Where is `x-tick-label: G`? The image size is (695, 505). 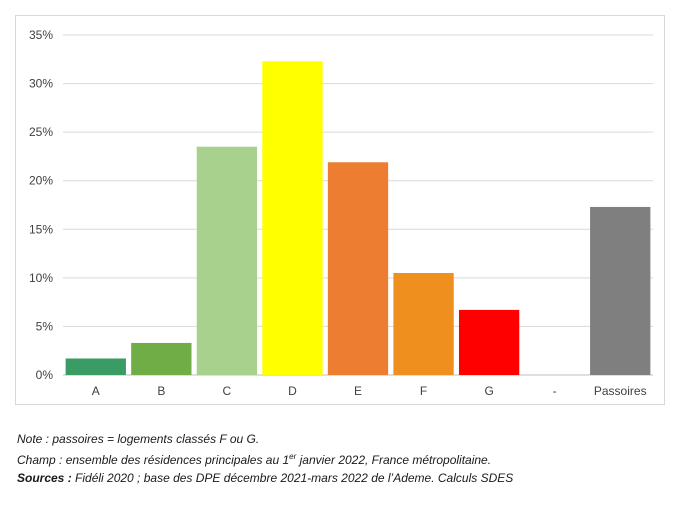 x-tick-label: G is located at coordinates (488, 391).